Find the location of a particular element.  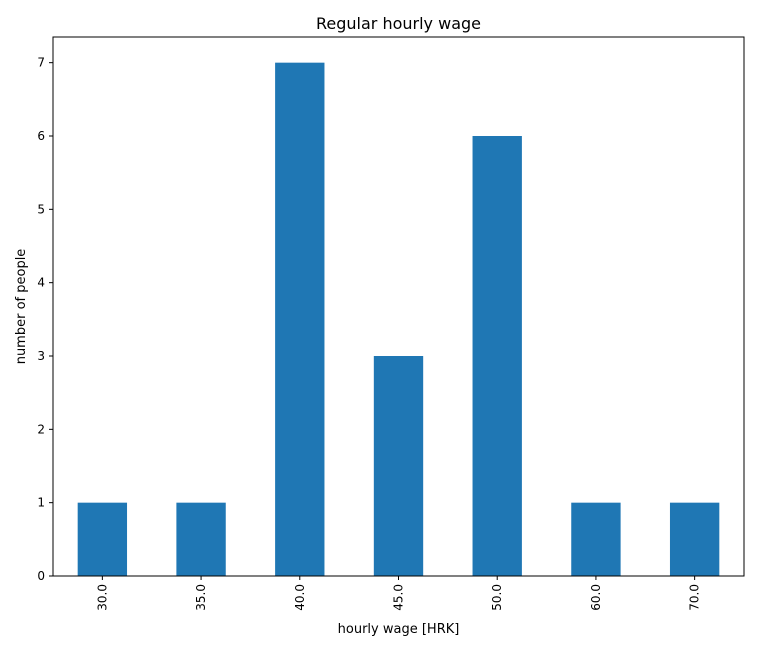

y-tick-label: 4 is located at coordinates (41, 283).